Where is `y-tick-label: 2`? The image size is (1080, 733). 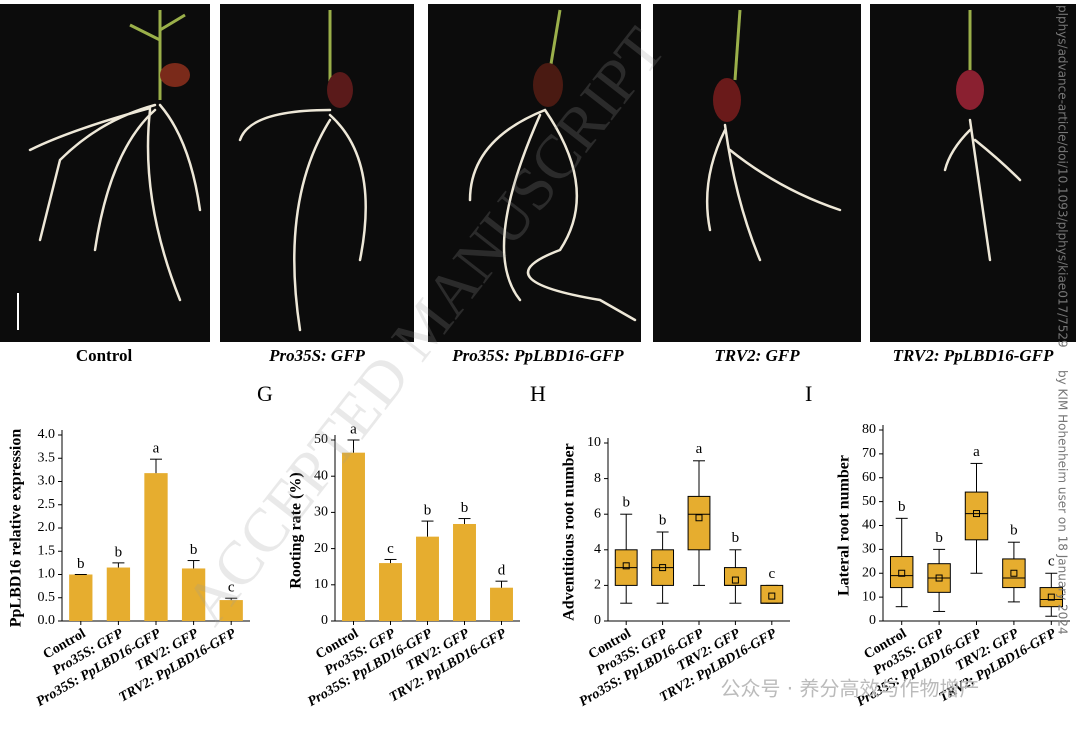
y-tick-label: 2 is located at coordinates (597, 585).